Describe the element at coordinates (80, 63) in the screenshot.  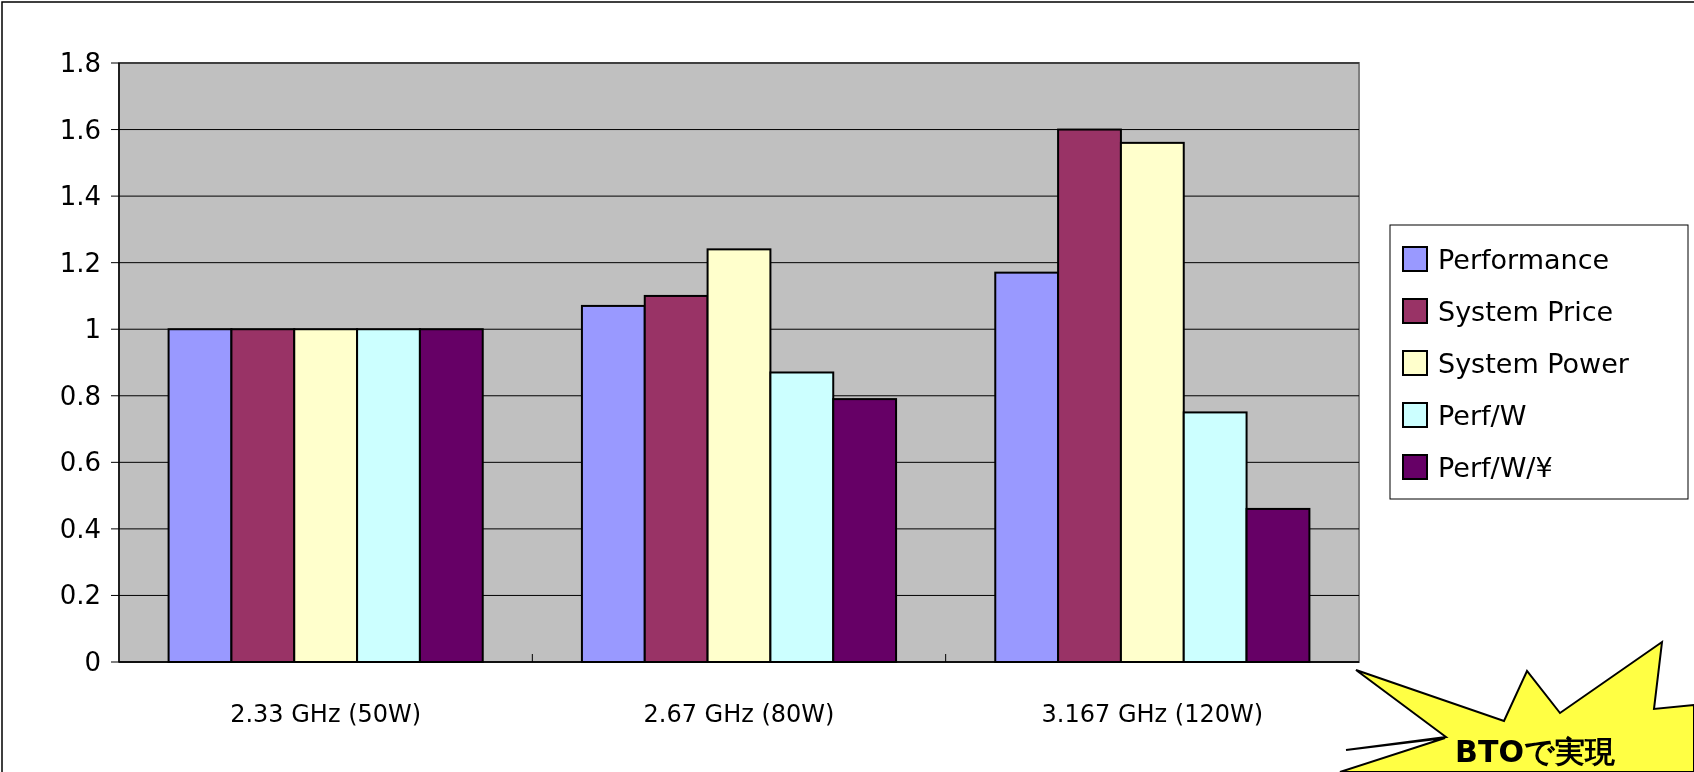
I see `y-tick-label: 1.8` at that location.